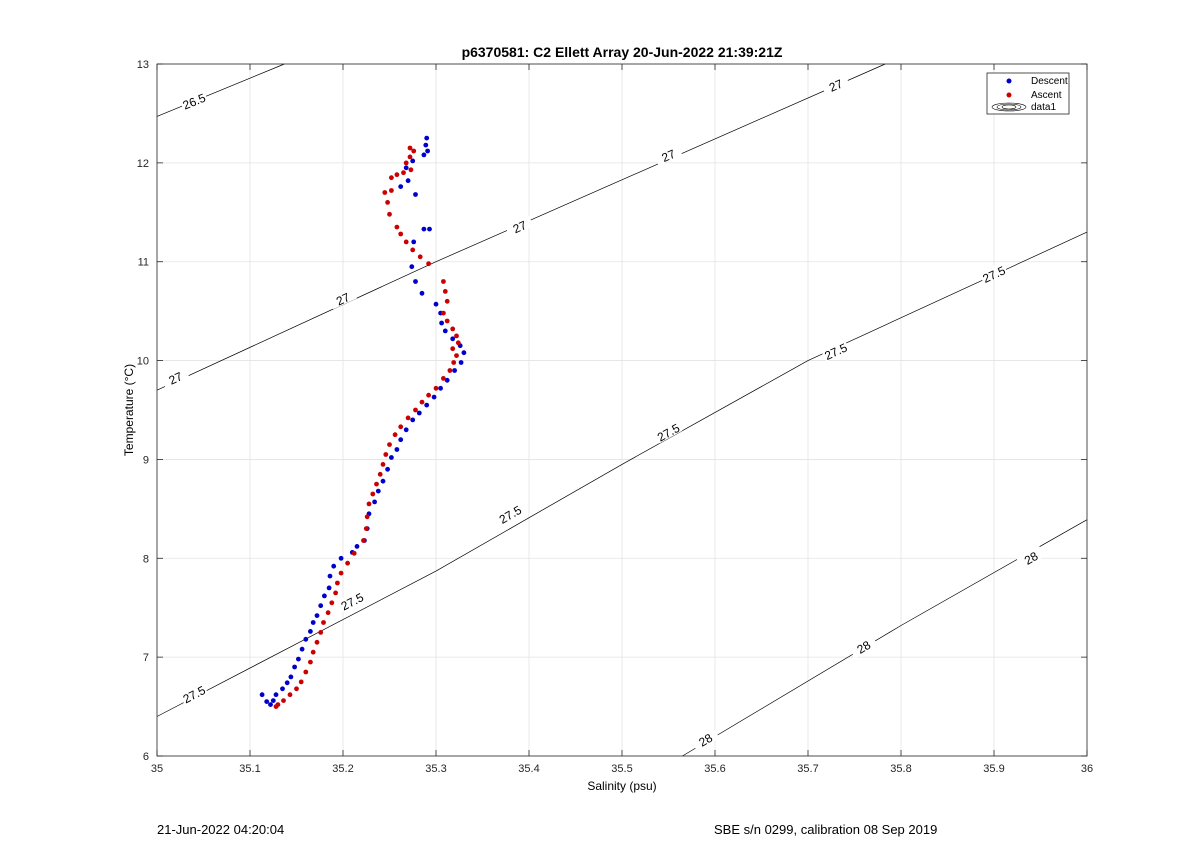 This screenshot has height=851, width=1200. What do you see at coordinates (993, 769) in the screenshot?
I see `x-tick-label: 35.9` at bounding box center [993, 769].